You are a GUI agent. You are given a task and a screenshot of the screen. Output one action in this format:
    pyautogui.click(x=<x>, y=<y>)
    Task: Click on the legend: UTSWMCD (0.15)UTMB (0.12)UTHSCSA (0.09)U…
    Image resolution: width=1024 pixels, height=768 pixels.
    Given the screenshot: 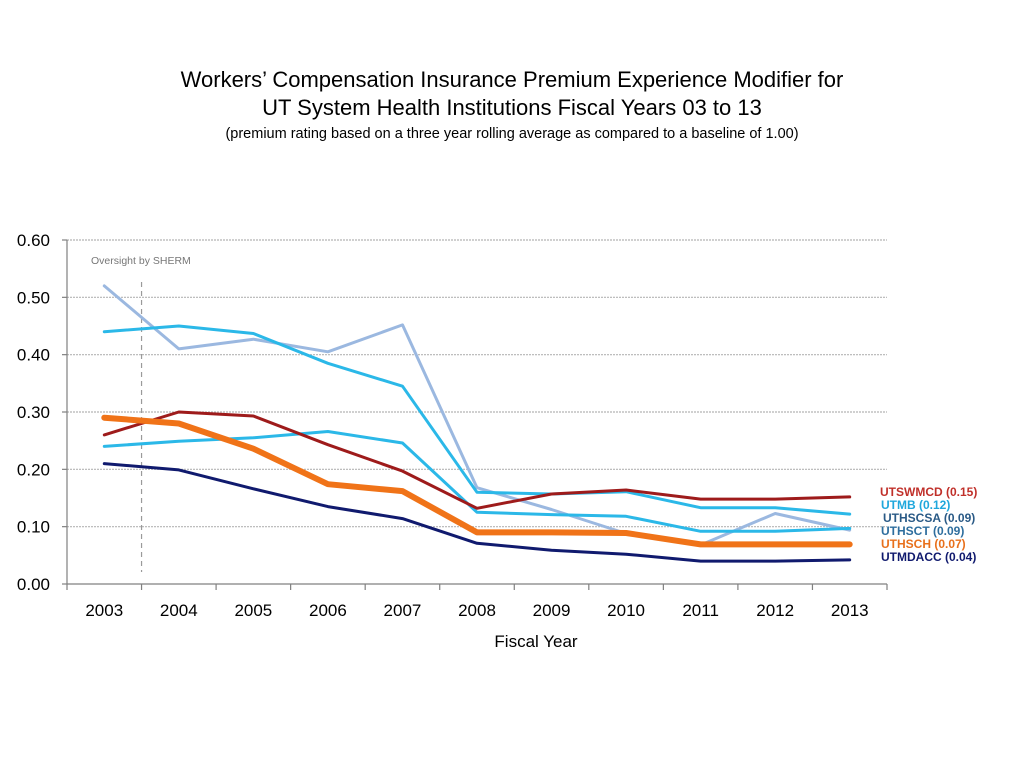 What is the action you would take?
    pyautogui.click(x=928, y=524)
    